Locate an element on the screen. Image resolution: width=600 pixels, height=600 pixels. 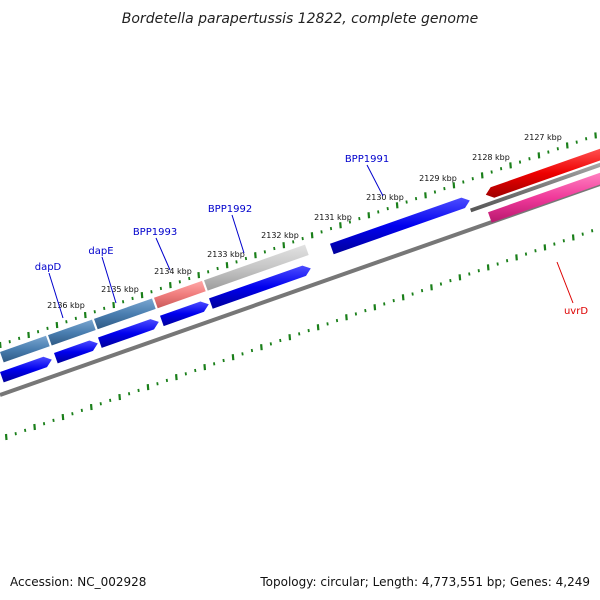
gene-feature-uvrd is located at coordinates (542, 173).